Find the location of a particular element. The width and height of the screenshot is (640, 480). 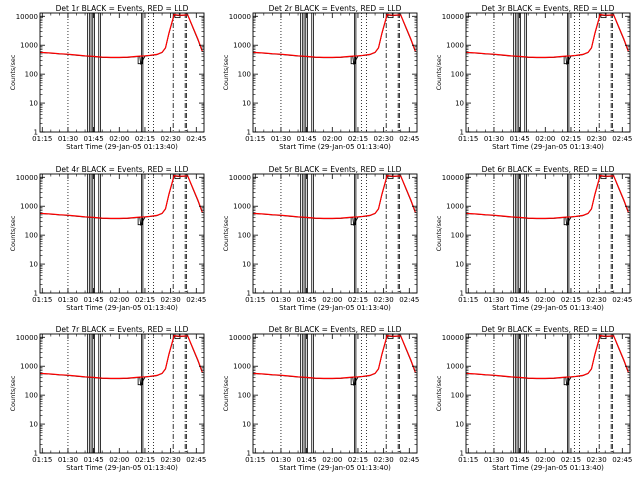

panel-title: Det 7r BLACK = Events, RED = LLD is located at coordinates (122, 329).